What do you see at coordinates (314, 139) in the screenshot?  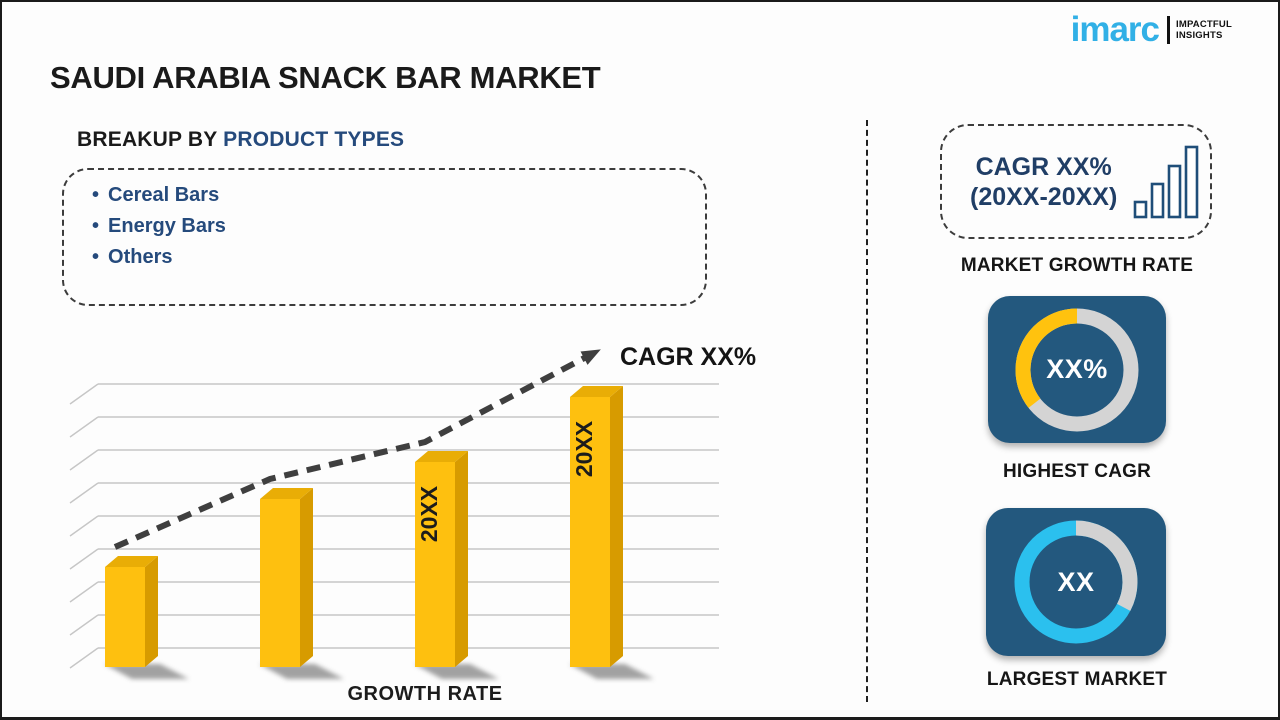 I see `breakup-heading-highlight: PRODUCT TYPES` at bounding box center [314, 139].